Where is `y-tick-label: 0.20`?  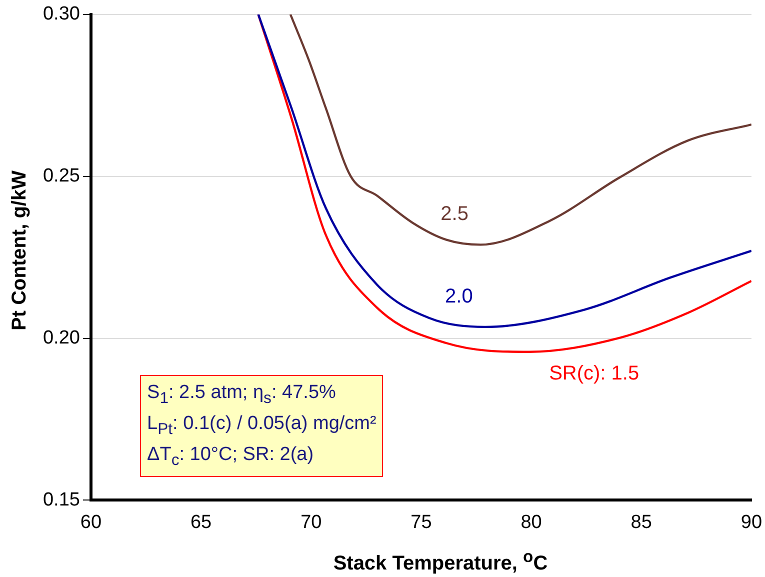
y-tick-label: 0.20 is located at coordinates (61, 338).